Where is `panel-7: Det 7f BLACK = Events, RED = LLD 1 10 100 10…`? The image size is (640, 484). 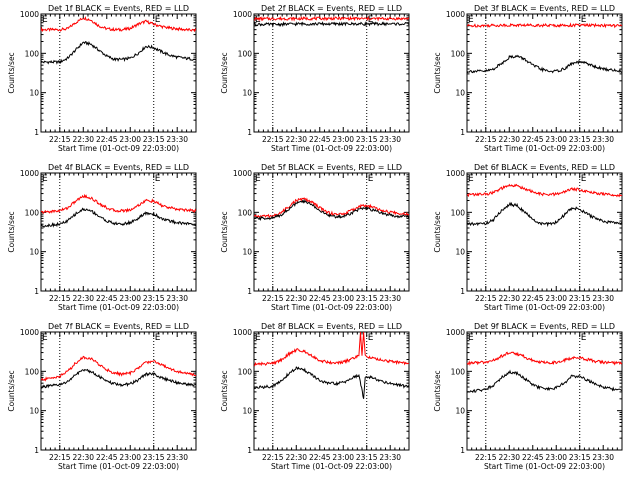 panel-7: Det 7f BLACK = Events, RED = LLD 1 10 100 10… is located at coordinates (102, 396).